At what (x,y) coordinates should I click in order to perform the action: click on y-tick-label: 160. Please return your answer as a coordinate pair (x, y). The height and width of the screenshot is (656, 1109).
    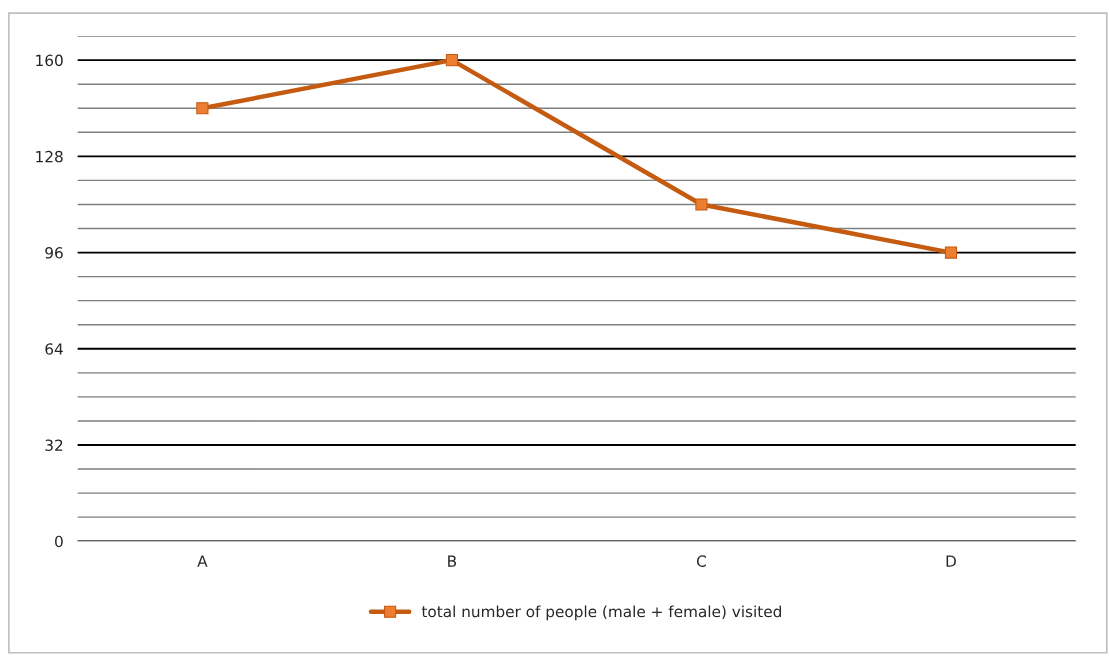
    Looking at the image, I should click on (49, 60).